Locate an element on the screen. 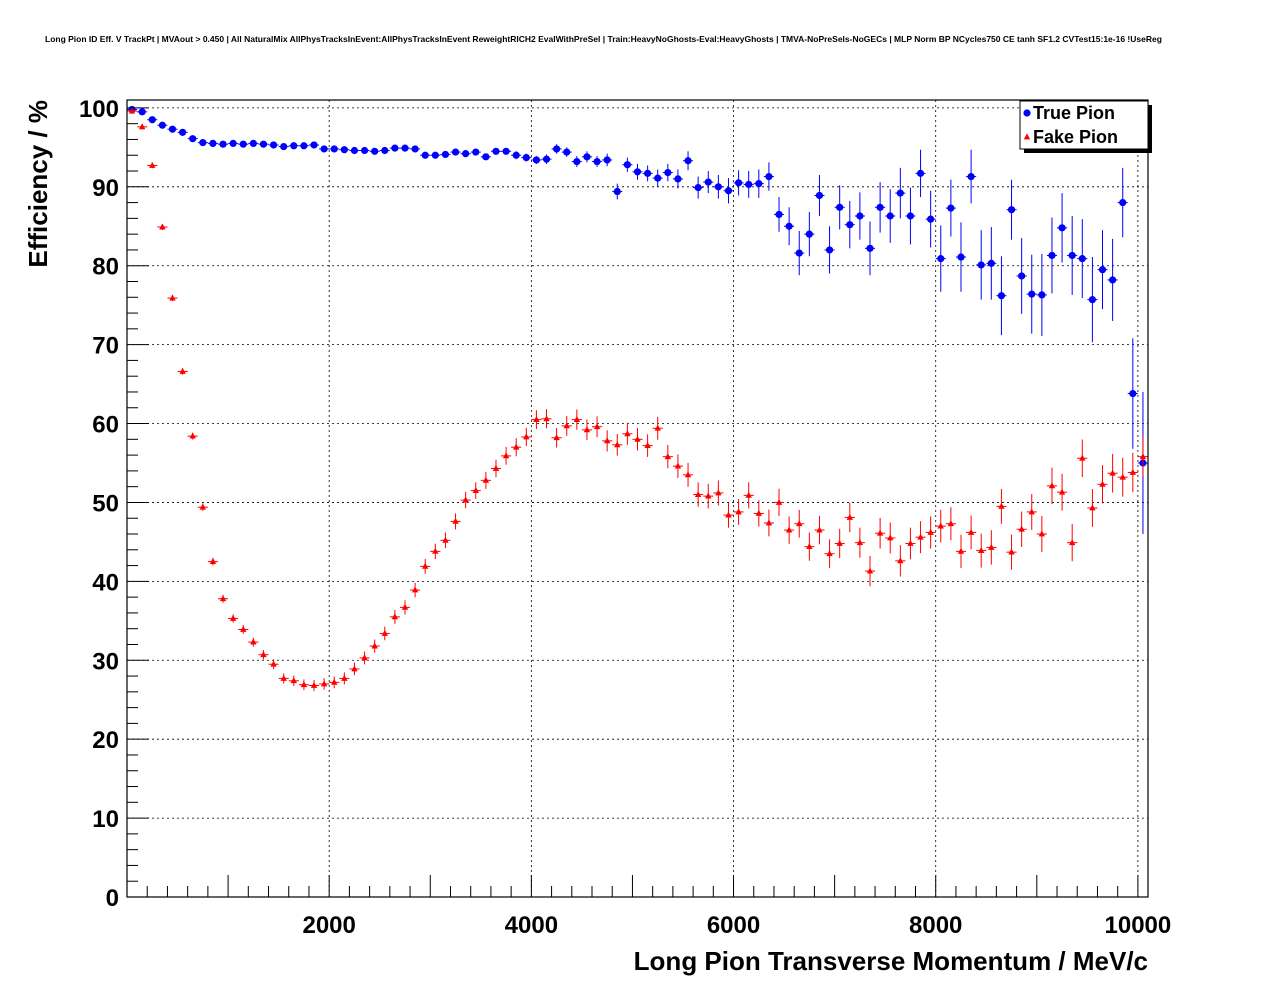  y-tick-label: 30 is located at coordinates (105, 661).